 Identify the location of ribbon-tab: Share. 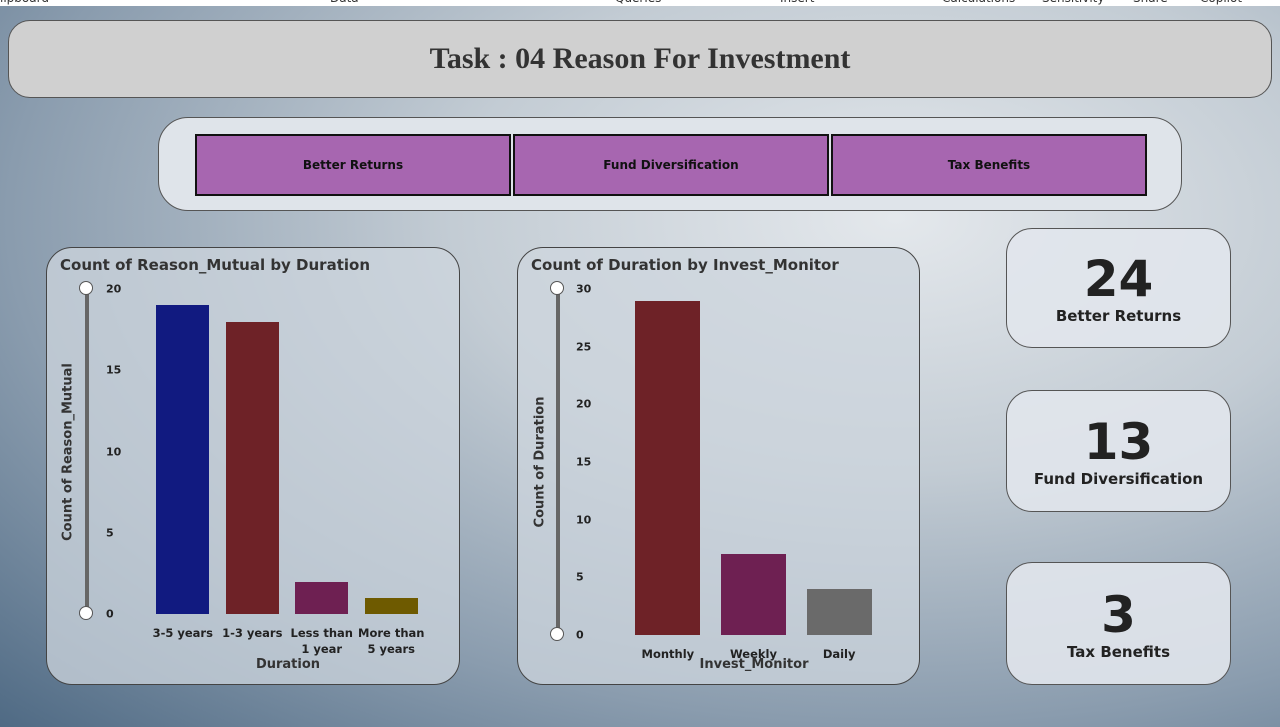
(1150, 2).